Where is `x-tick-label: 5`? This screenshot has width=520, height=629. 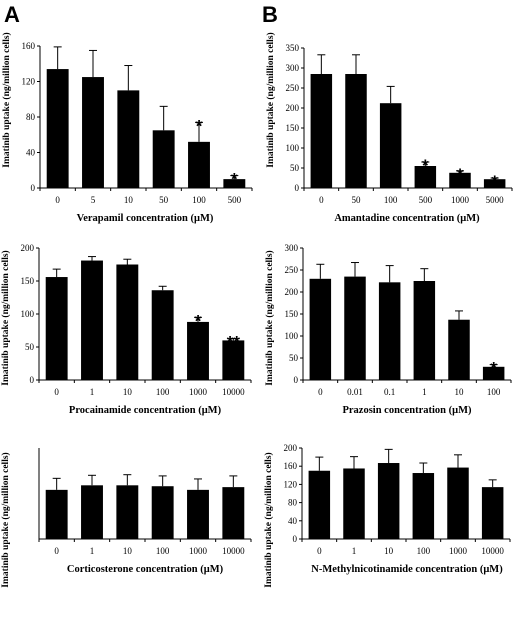 x-tick-label: 5 is located at coordinates (93, 200).